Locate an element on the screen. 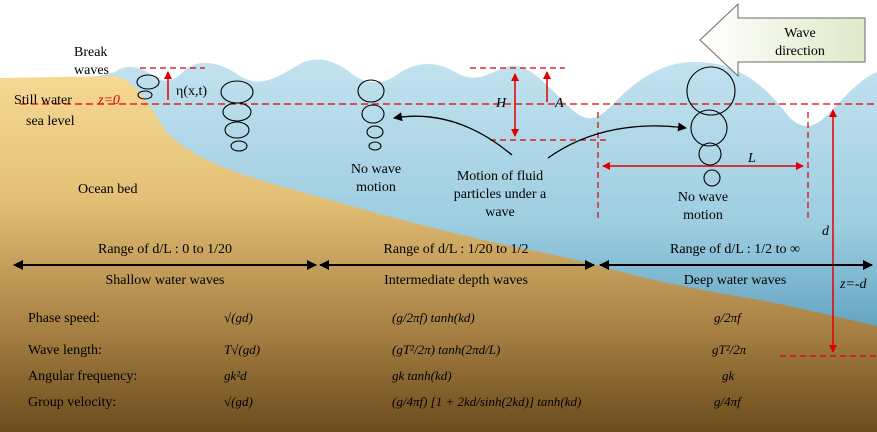 This screenshot has width=877, height=432. orbits-deep is located at coordinates (711, 126).